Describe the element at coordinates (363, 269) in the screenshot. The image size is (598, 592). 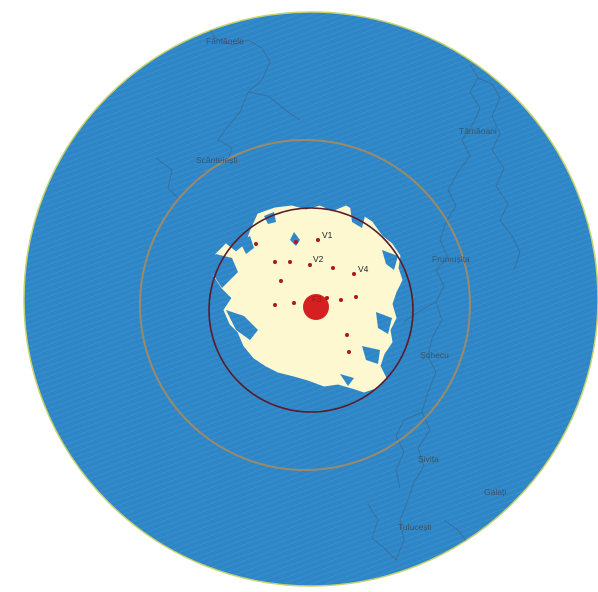
I see `well-label-v4: V4` at that location.